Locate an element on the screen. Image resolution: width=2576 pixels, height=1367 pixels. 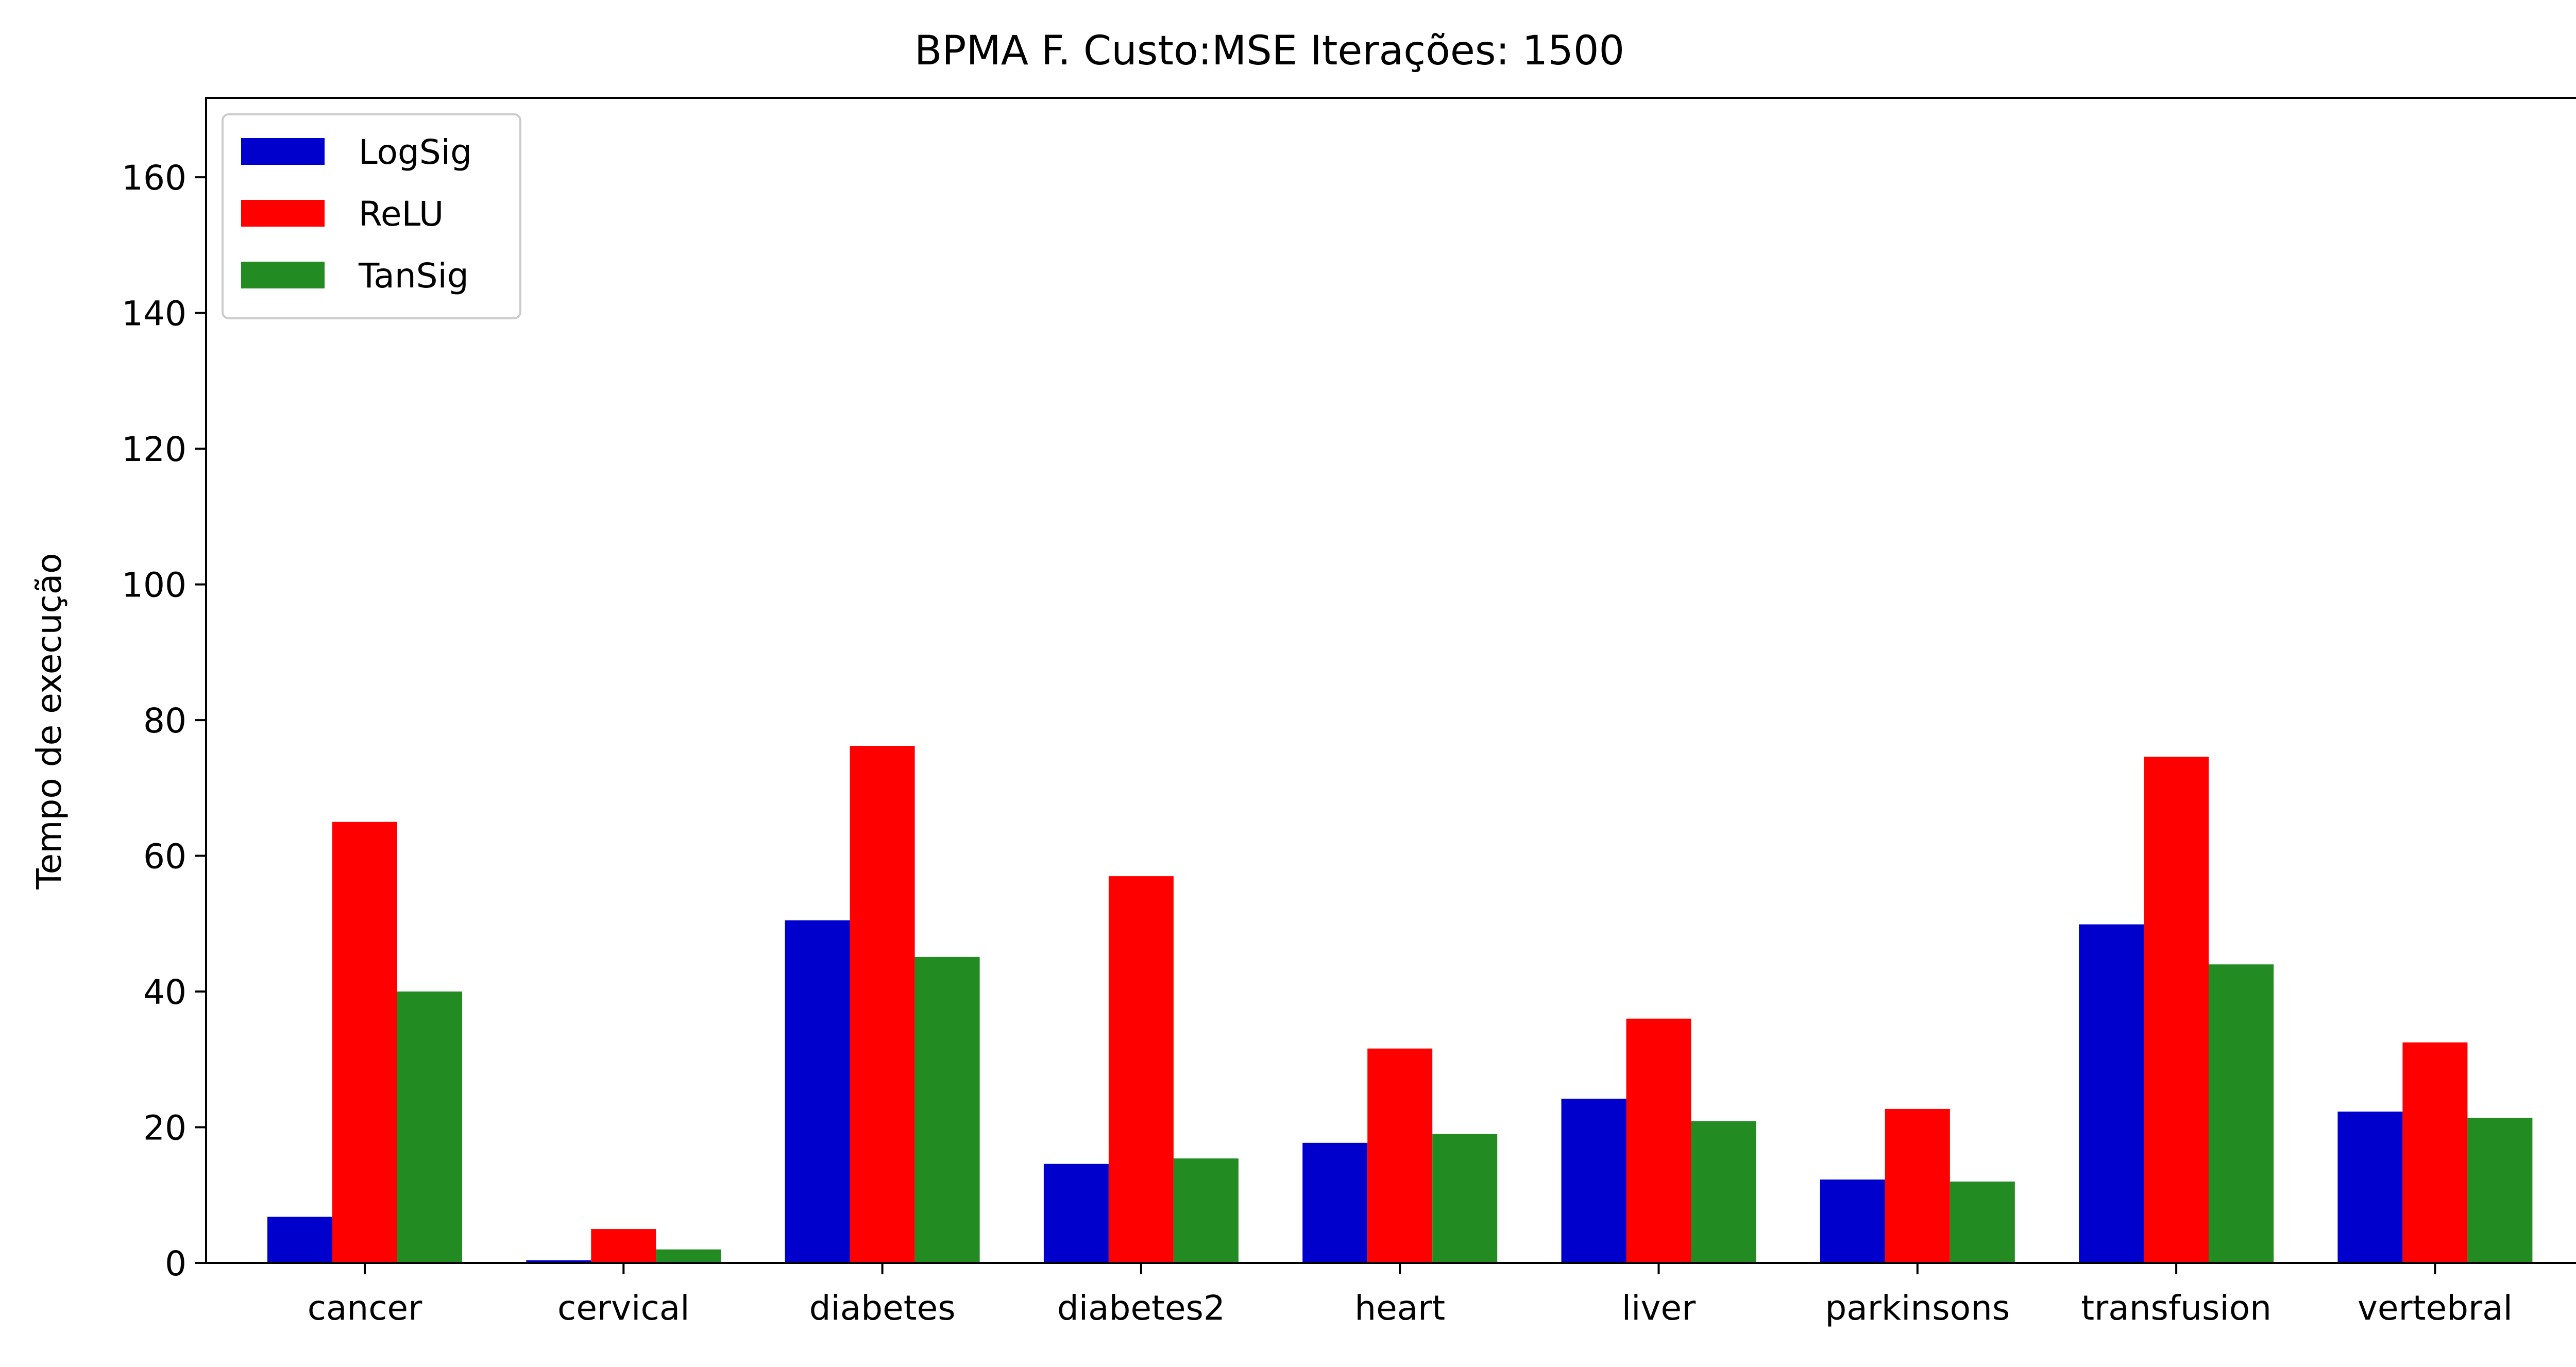
bar-tansig-cancer is located at coordinates (429, 1128).